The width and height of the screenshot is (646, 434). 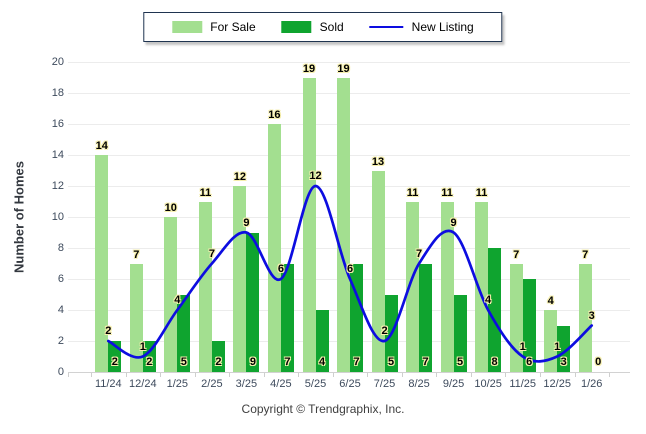 What do you see at coordinates (170, 208) in the screenshot?
I see `for-sale-value-label: 10` at bounding box center [170, 208].